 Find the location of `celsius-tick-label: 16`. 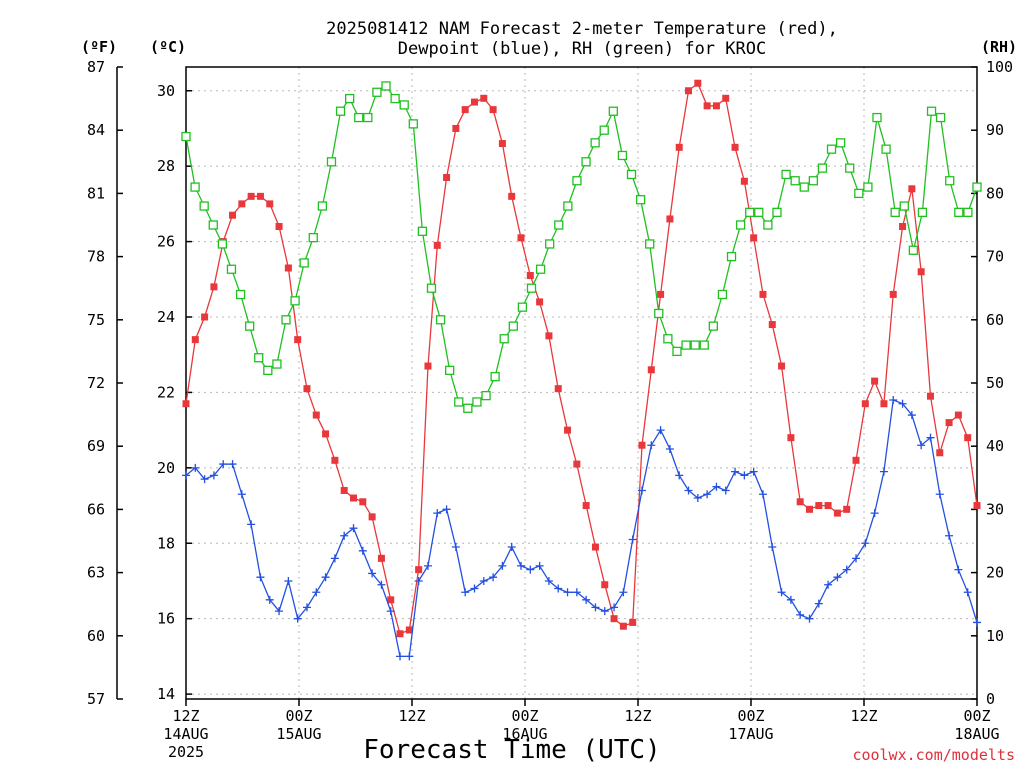

celsius-tick-label: 16 is located at coordinates (166, 619).